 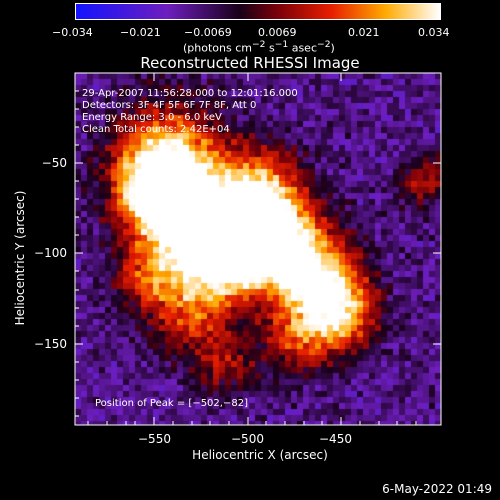 What do you see at coordinates (156, 129) in the screenshot?
I see `clean-counts-label: Clean Total counts: 2.42E+04` at bounding box center [156, 129].